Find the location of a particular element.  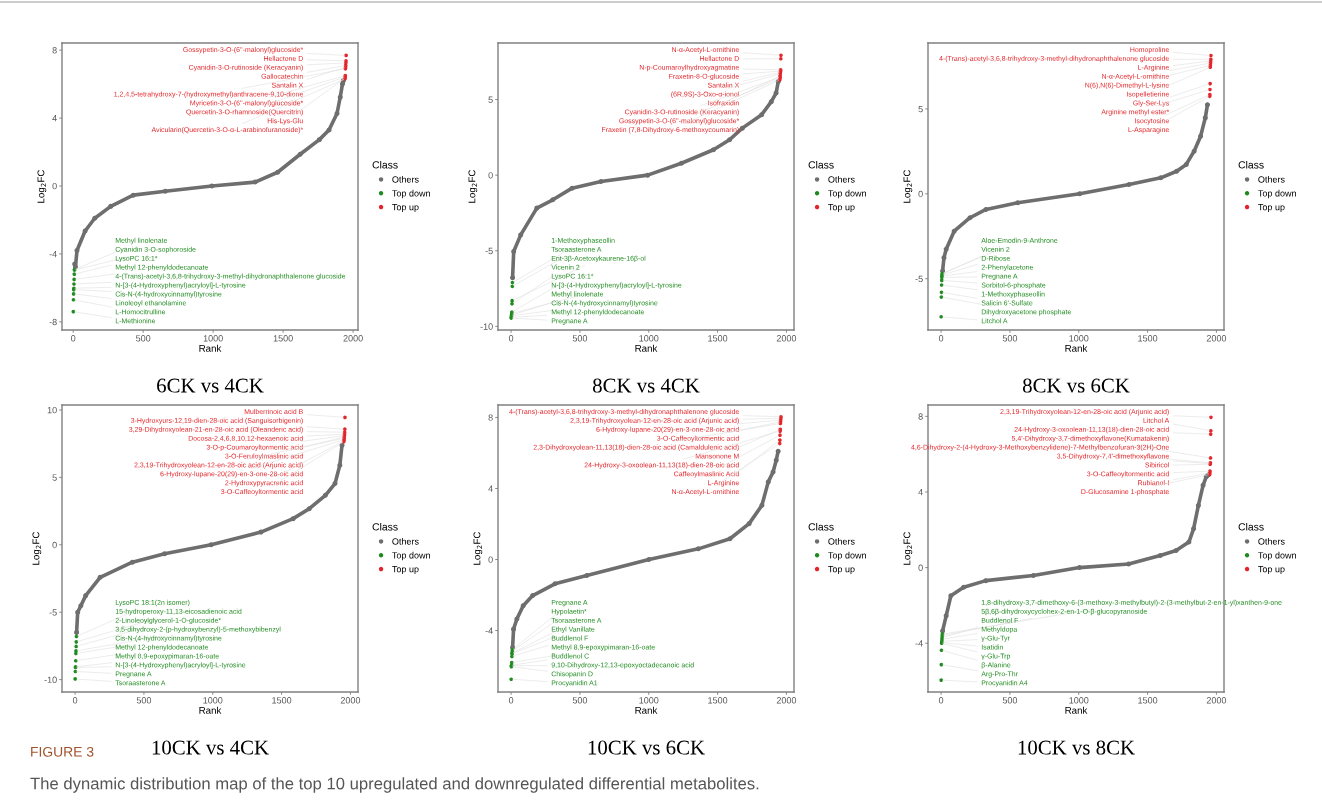

text: 10CK vs 4CK is located at coordinates (210, 747).